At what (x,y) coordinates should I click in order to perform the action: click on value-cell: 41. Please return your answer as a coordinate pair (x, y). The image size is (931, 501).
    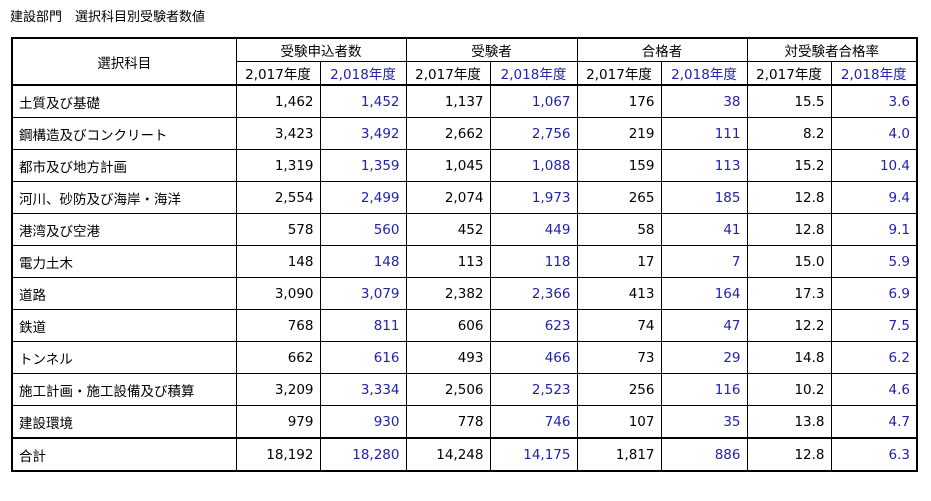
    Looking at the image, I should click on (704, 229).